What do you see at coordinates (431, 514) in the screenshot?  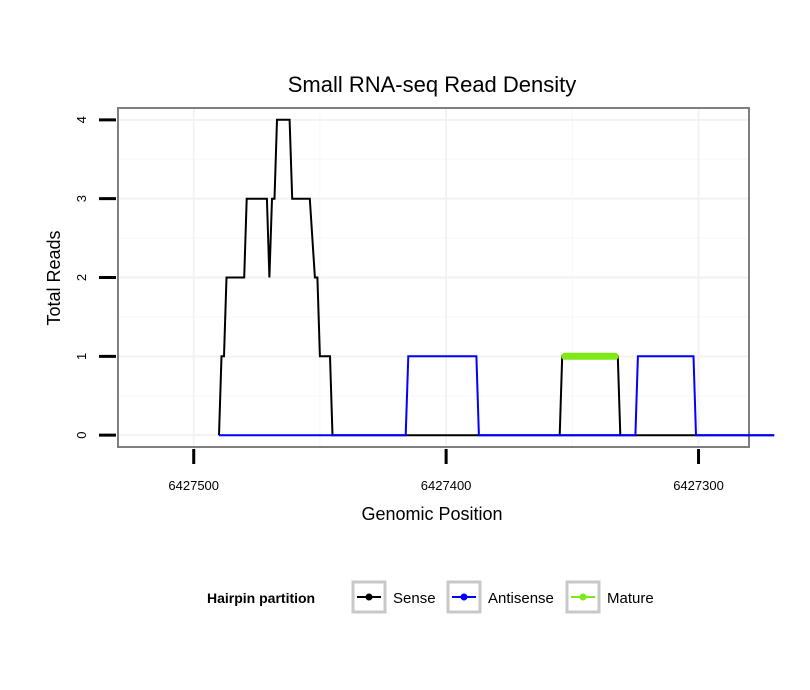 I see `x-axis-label: Genomic Position` at bounding box center [431, 514].